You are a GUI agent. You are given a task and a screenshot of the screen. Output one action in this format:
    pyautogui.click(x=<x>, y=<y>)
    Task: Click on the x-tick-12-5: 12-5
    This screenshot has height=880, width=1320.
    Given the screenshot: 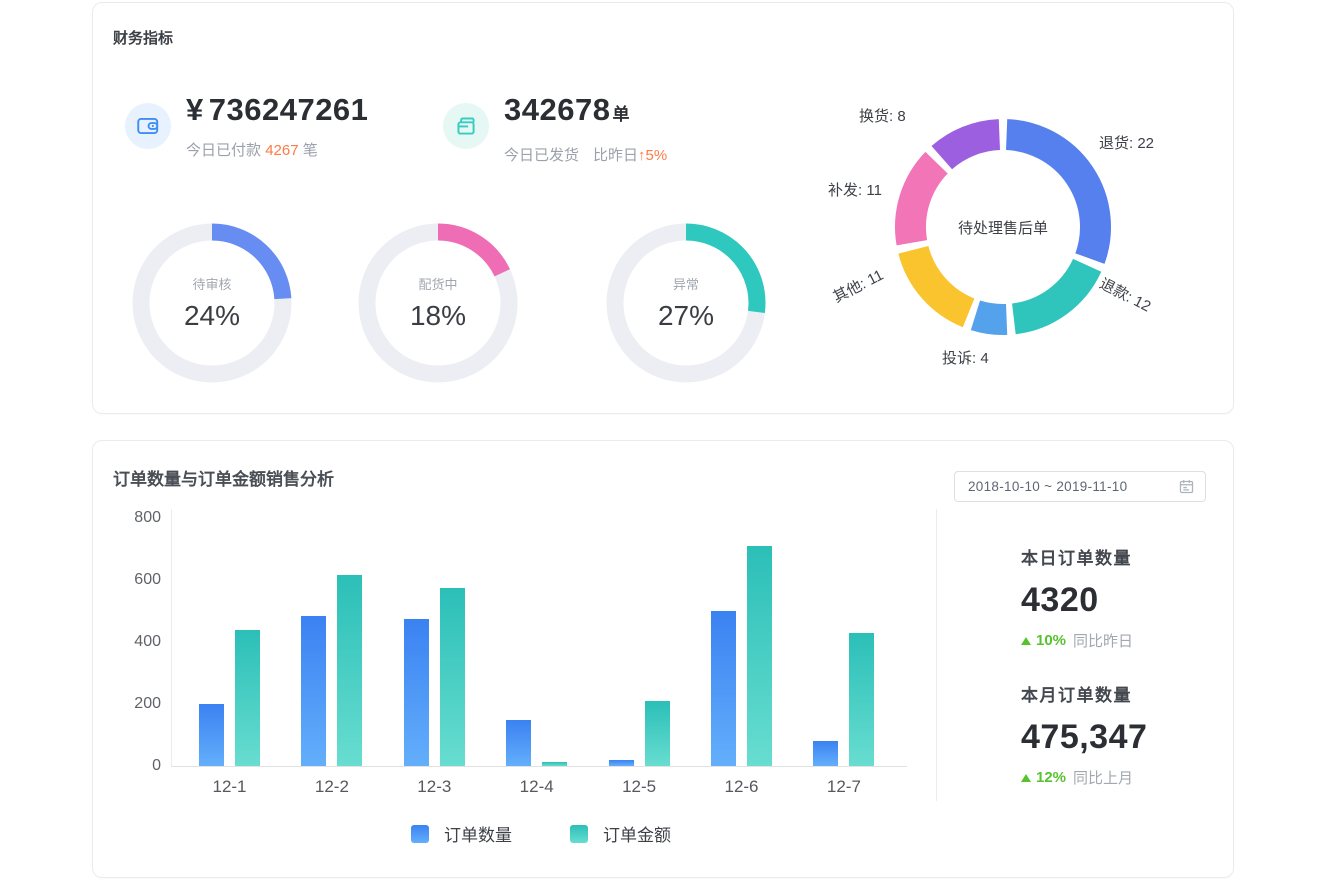 What is the action you would take?
    pyautogui.click(x=639, y=786)
    